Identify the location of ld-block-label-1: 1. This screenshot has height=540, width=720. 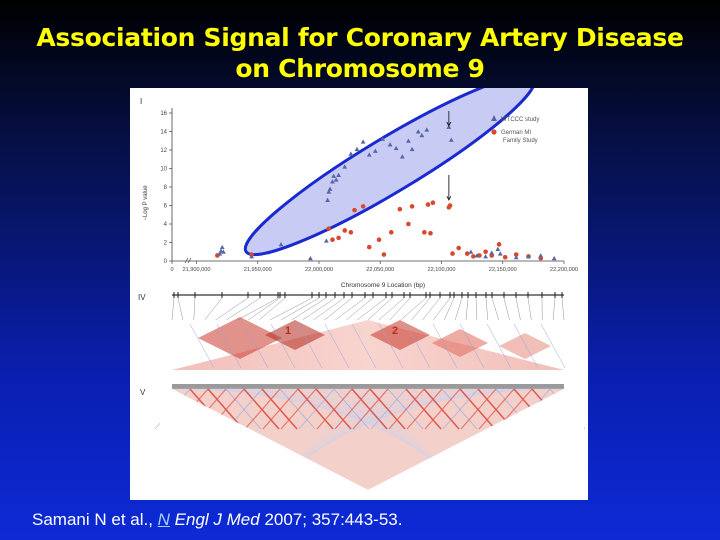
(288, 331).